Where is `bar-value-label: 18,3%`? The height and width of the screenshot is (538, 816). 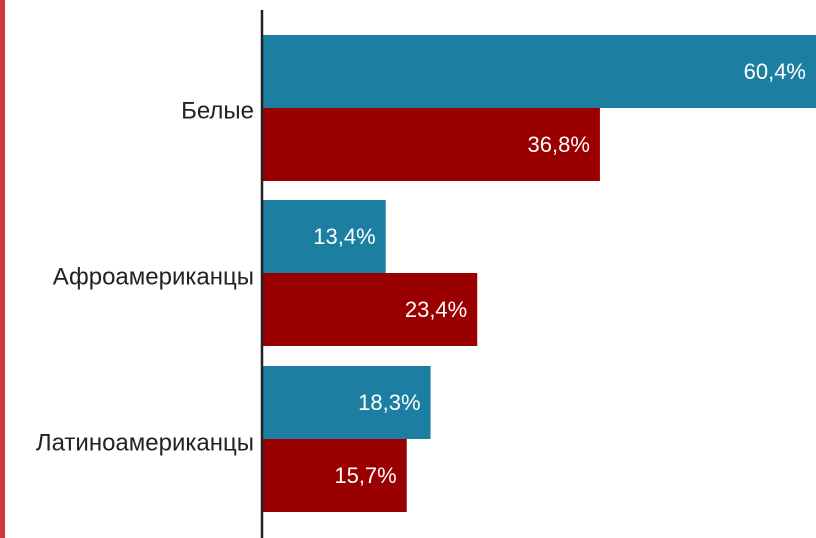
bar-value-label: 18,3% is located at coordinates (389, 402).